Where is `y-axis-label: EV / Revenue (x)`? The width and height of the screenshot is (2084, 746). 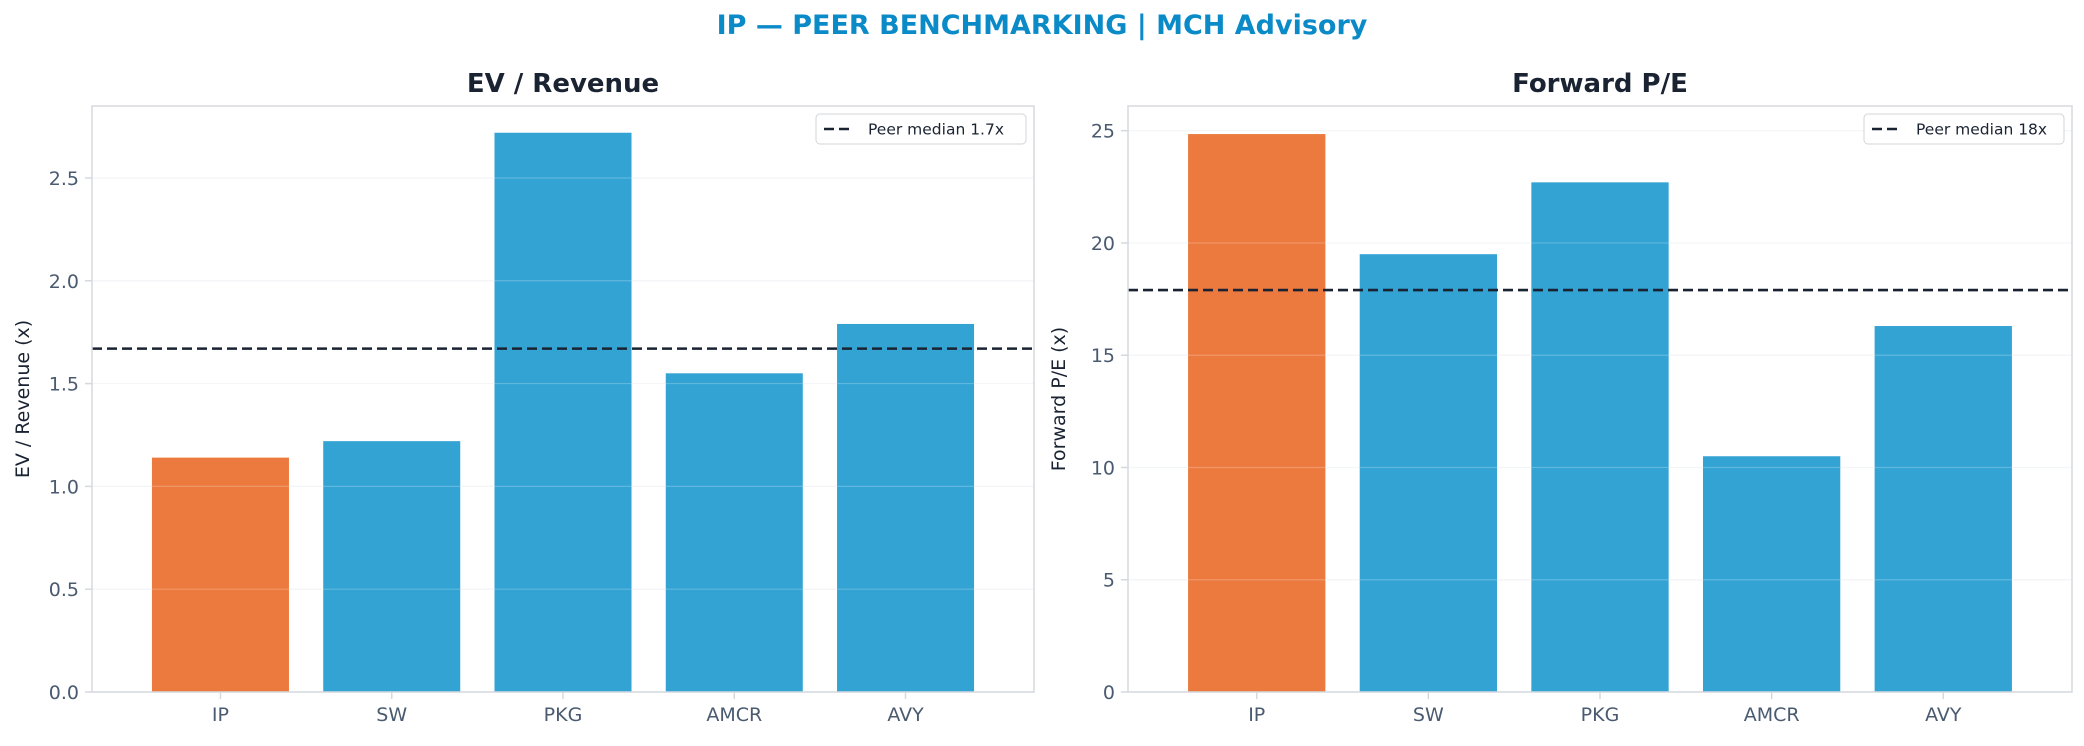 y-axis-label: EV / Revenue (x) is located at coordinates (23, 399).